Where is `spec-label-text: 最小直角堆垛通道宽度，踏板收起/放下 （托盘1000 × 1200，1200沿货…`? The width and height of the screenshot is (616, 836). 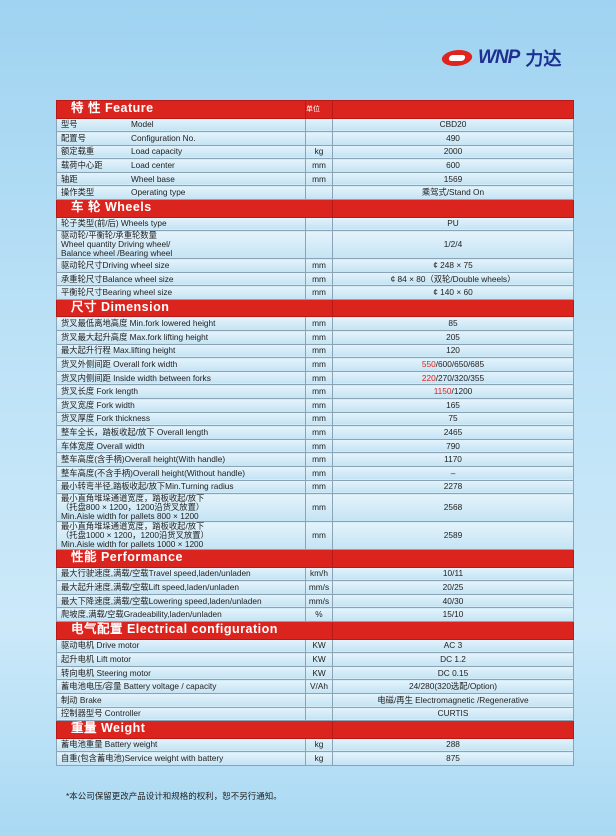 spec-label-text: 最小直角堆垛通道宽度，踏板收起/放下 （托盘1000 × 1200，1200沿货… is located at coordinates (135, 535).